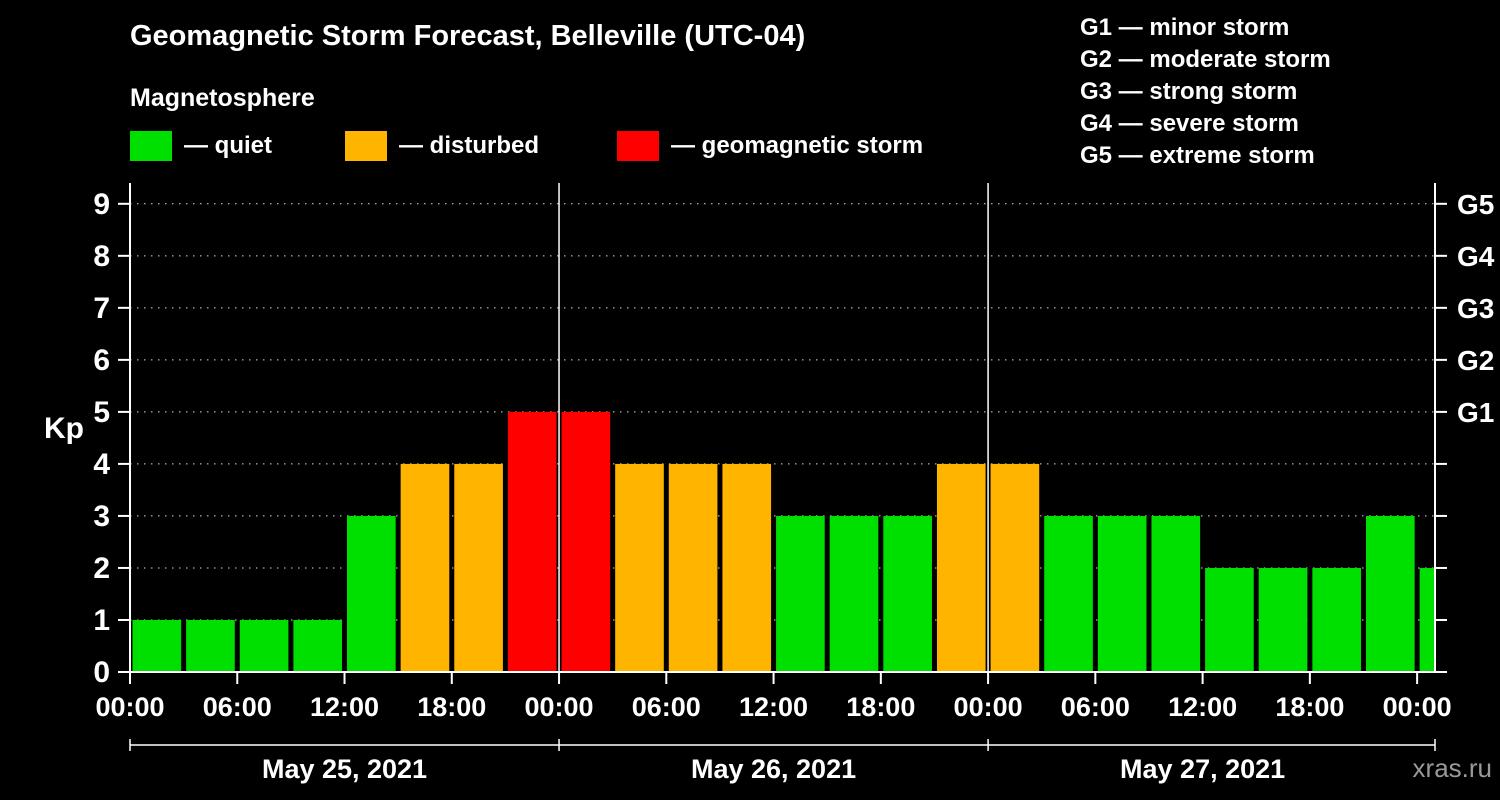  I want to click on day-label: May 27, 2021, so click(1202, 769).